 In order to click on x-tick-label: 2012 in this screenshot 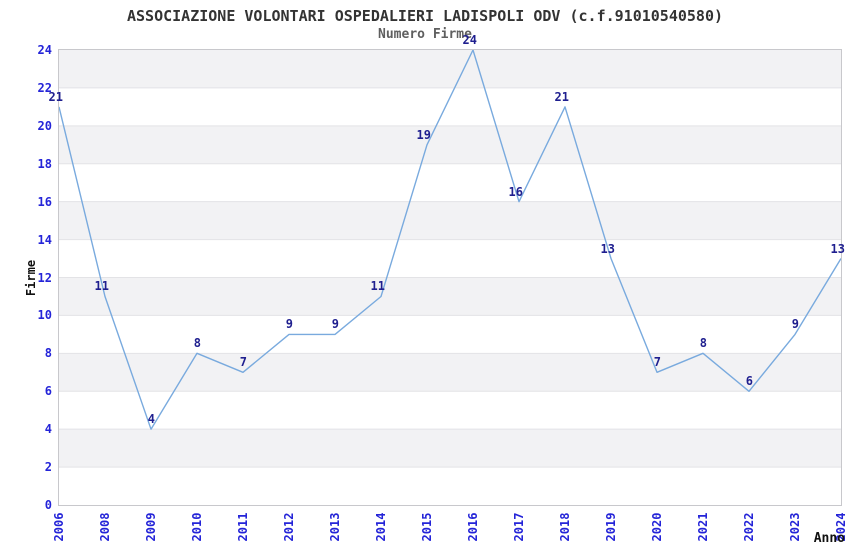, I will do `click(289, 527)`.